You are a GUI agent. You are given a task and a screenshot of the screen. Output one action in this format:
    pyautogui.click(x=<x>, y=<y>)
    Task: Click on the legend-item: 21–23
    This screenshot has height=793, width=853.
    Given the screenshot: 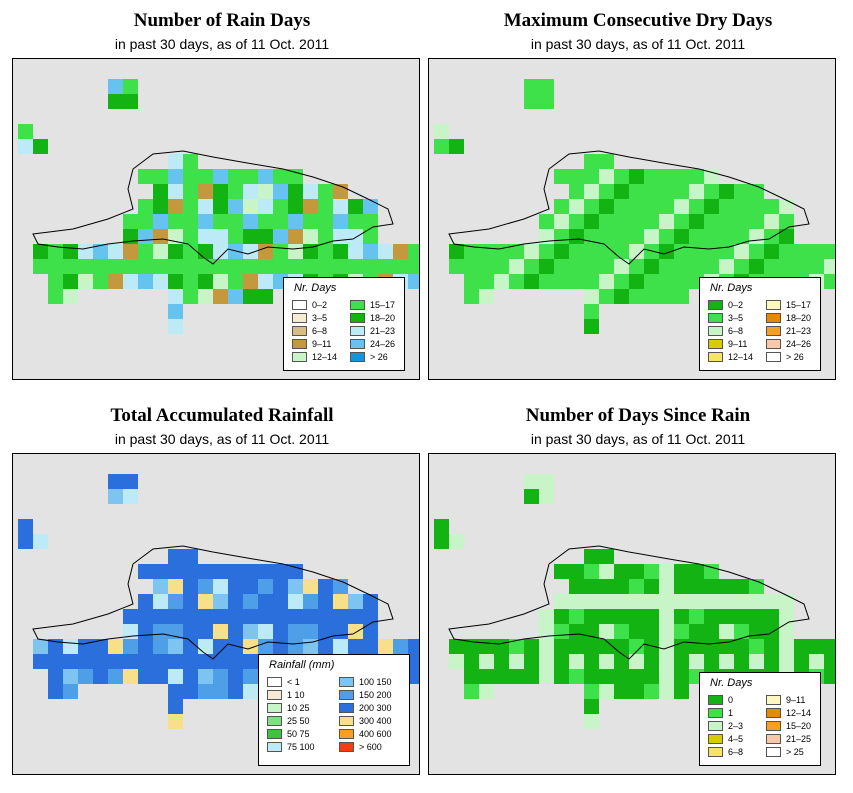 What is the action you would take?
    pyautogui.click(x=788, y=330)
    